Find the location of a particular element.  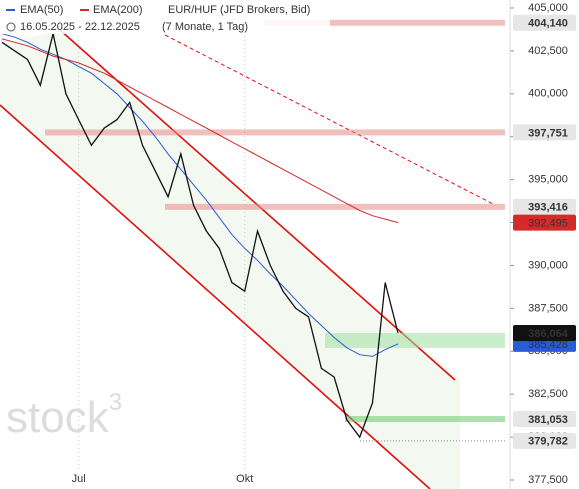

price-box-label: 386,064 is located at coordinates (548, 334).